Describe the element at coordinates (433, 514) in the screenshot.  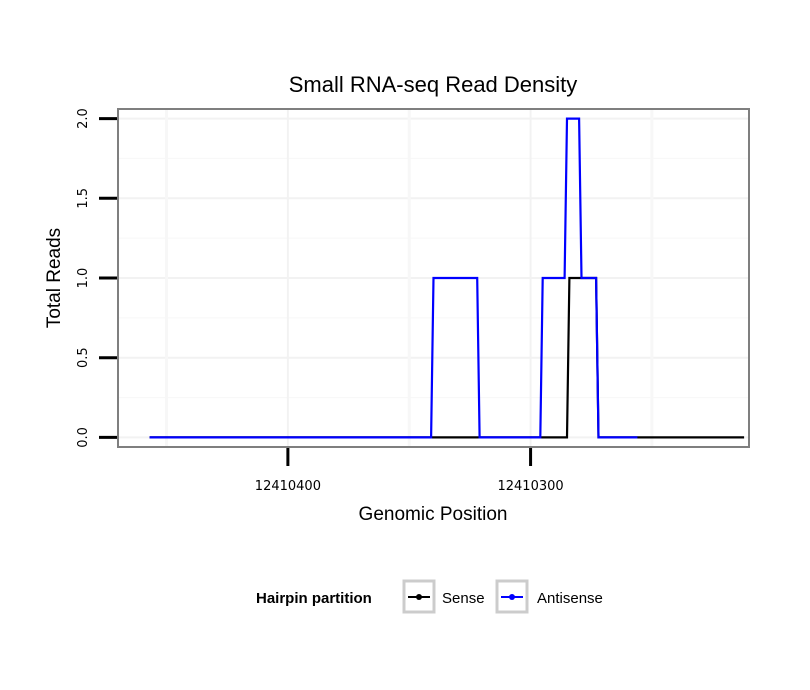
I see `x-axis-title: Genomic Position` at that location.